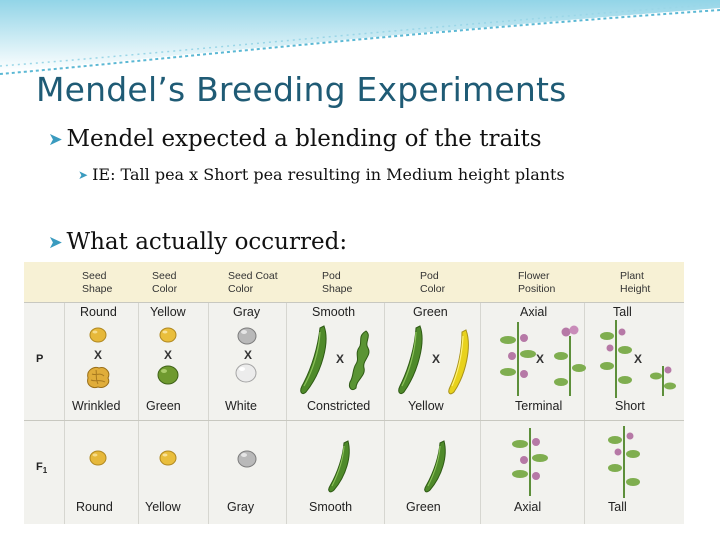 The height and width of the screenshot is (540, 720). I want to click on f1-seed-shape: Round, so click(94, 507).